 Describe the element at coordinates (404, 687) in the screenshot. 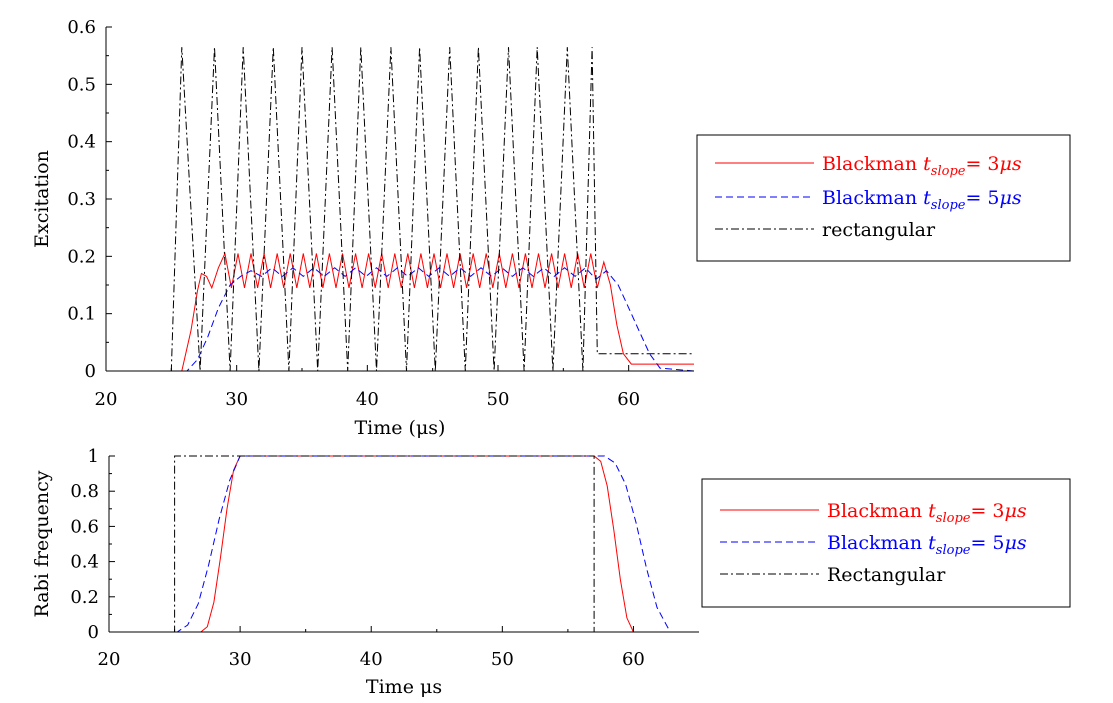

I see `x-axis-label: Time μs` at that location.